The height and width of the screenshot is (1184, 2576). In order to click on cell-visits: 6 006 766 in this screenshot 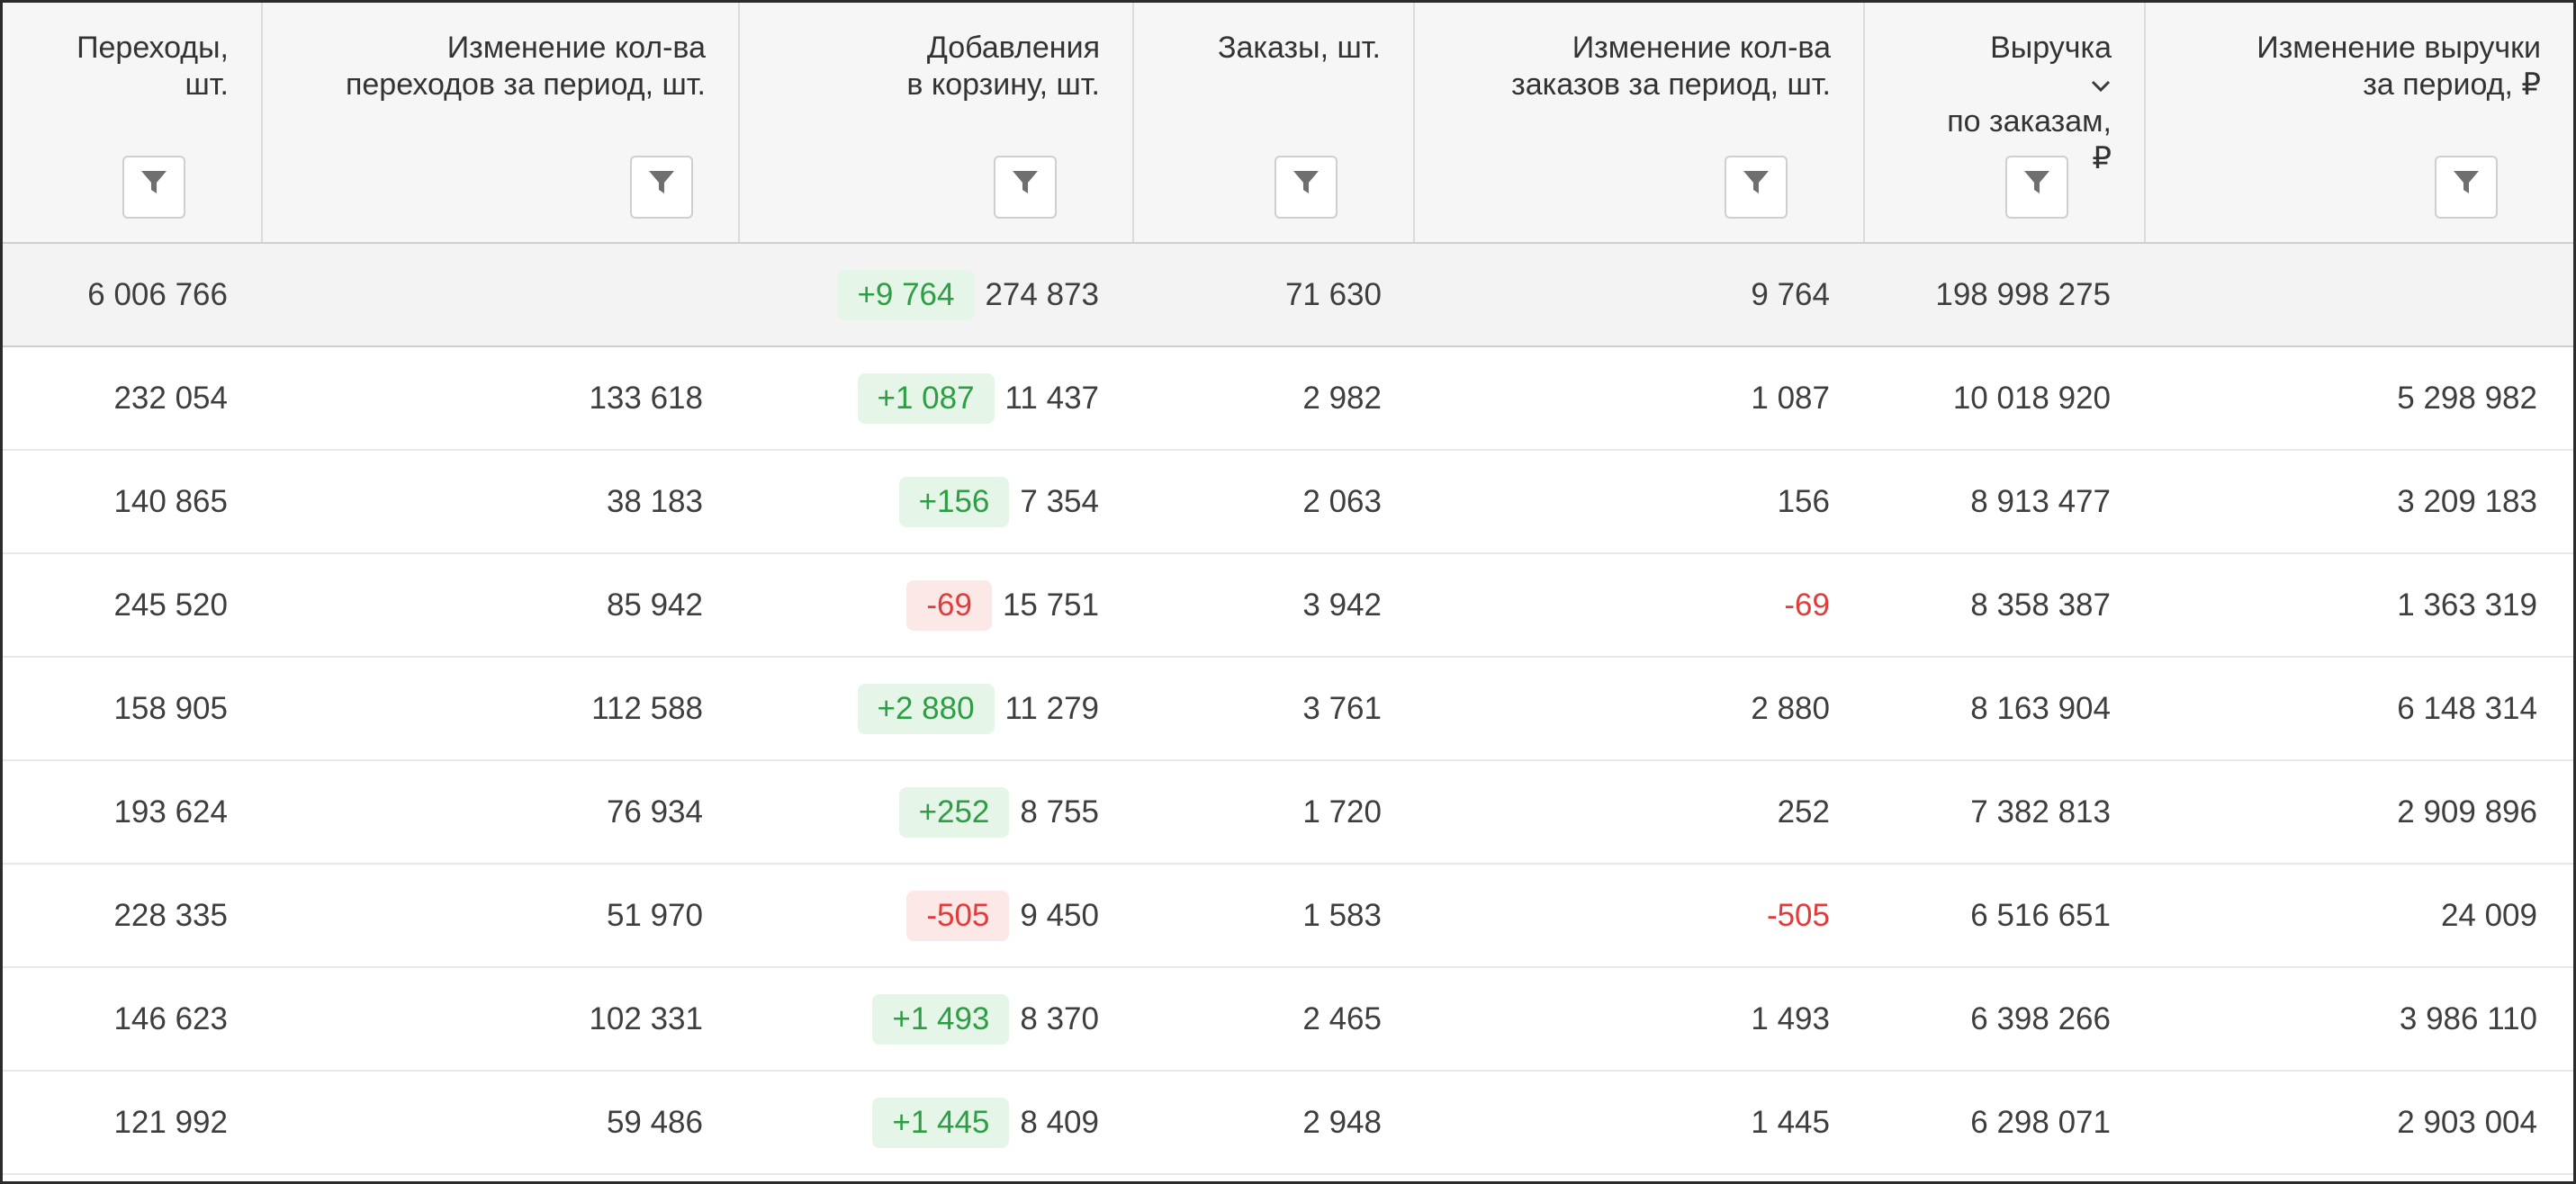, I will do `click(132, 295)`.